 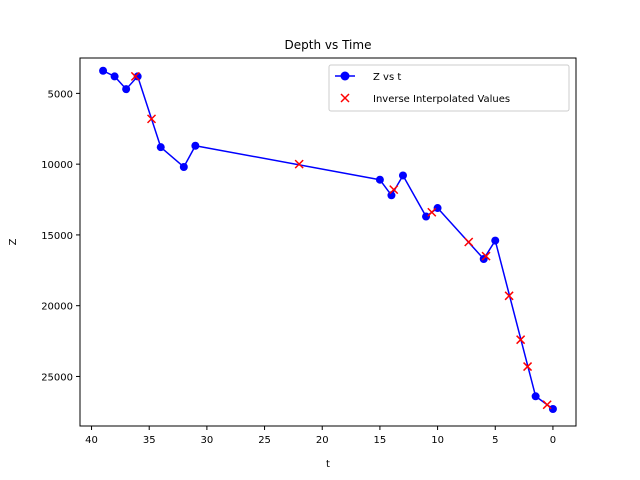 I want to click on y-tick-label: 20000, so click(x=57, y=307).